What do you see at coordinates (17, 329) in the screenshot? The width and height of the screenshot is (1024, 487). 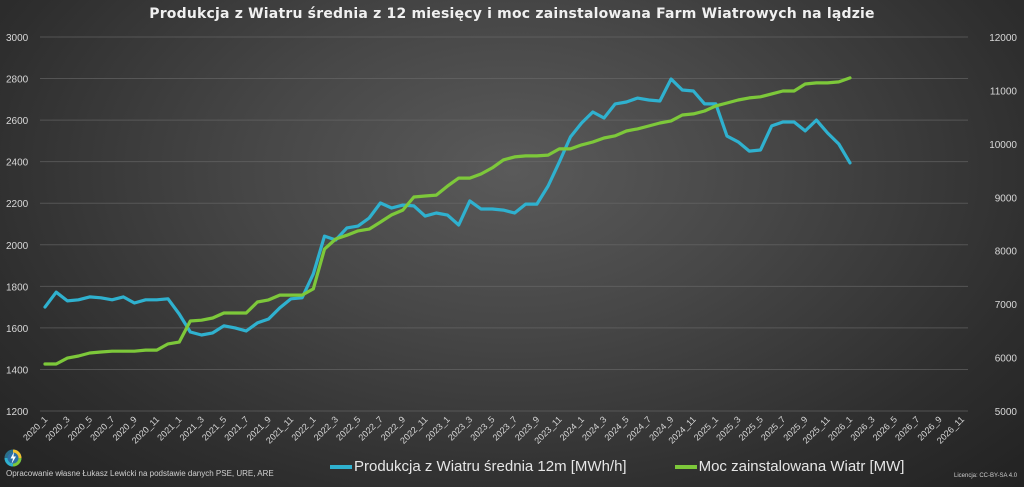 I see `y-left-tick: 1600` at bounding box center [17, 329].